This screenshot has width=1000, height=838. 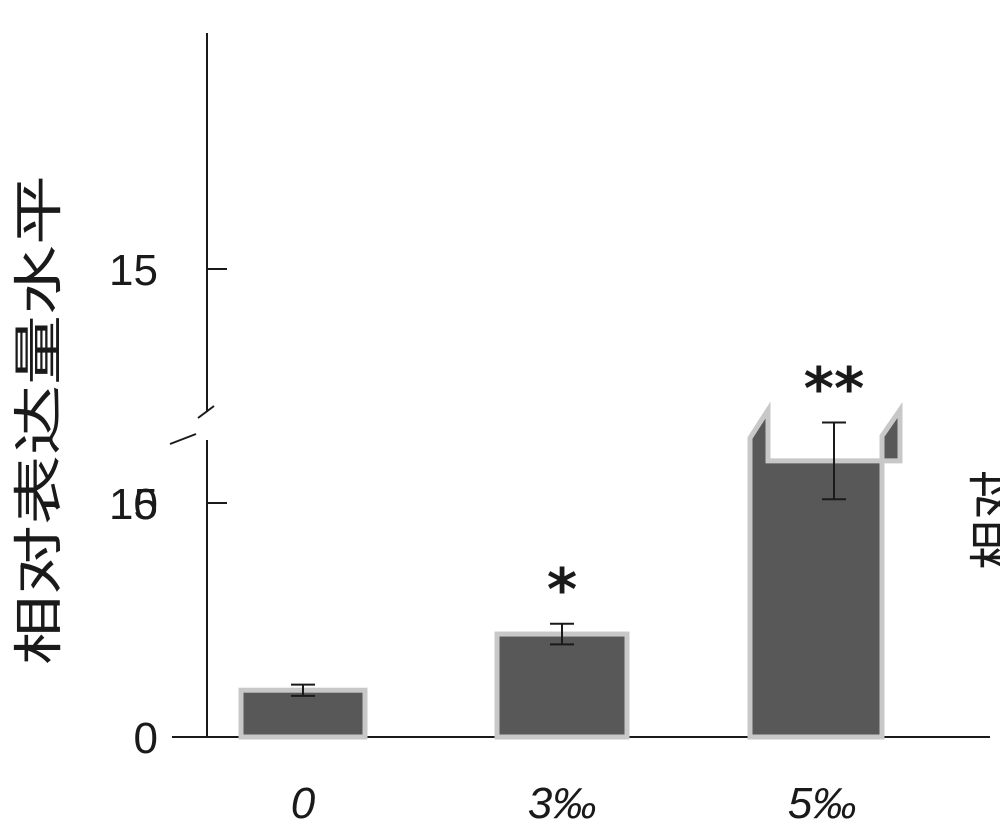 What do you see at coordinates (822, 803) in the screenshot?
I see `x-tick-label-2: 5‰` at bounding box center [822, 803].